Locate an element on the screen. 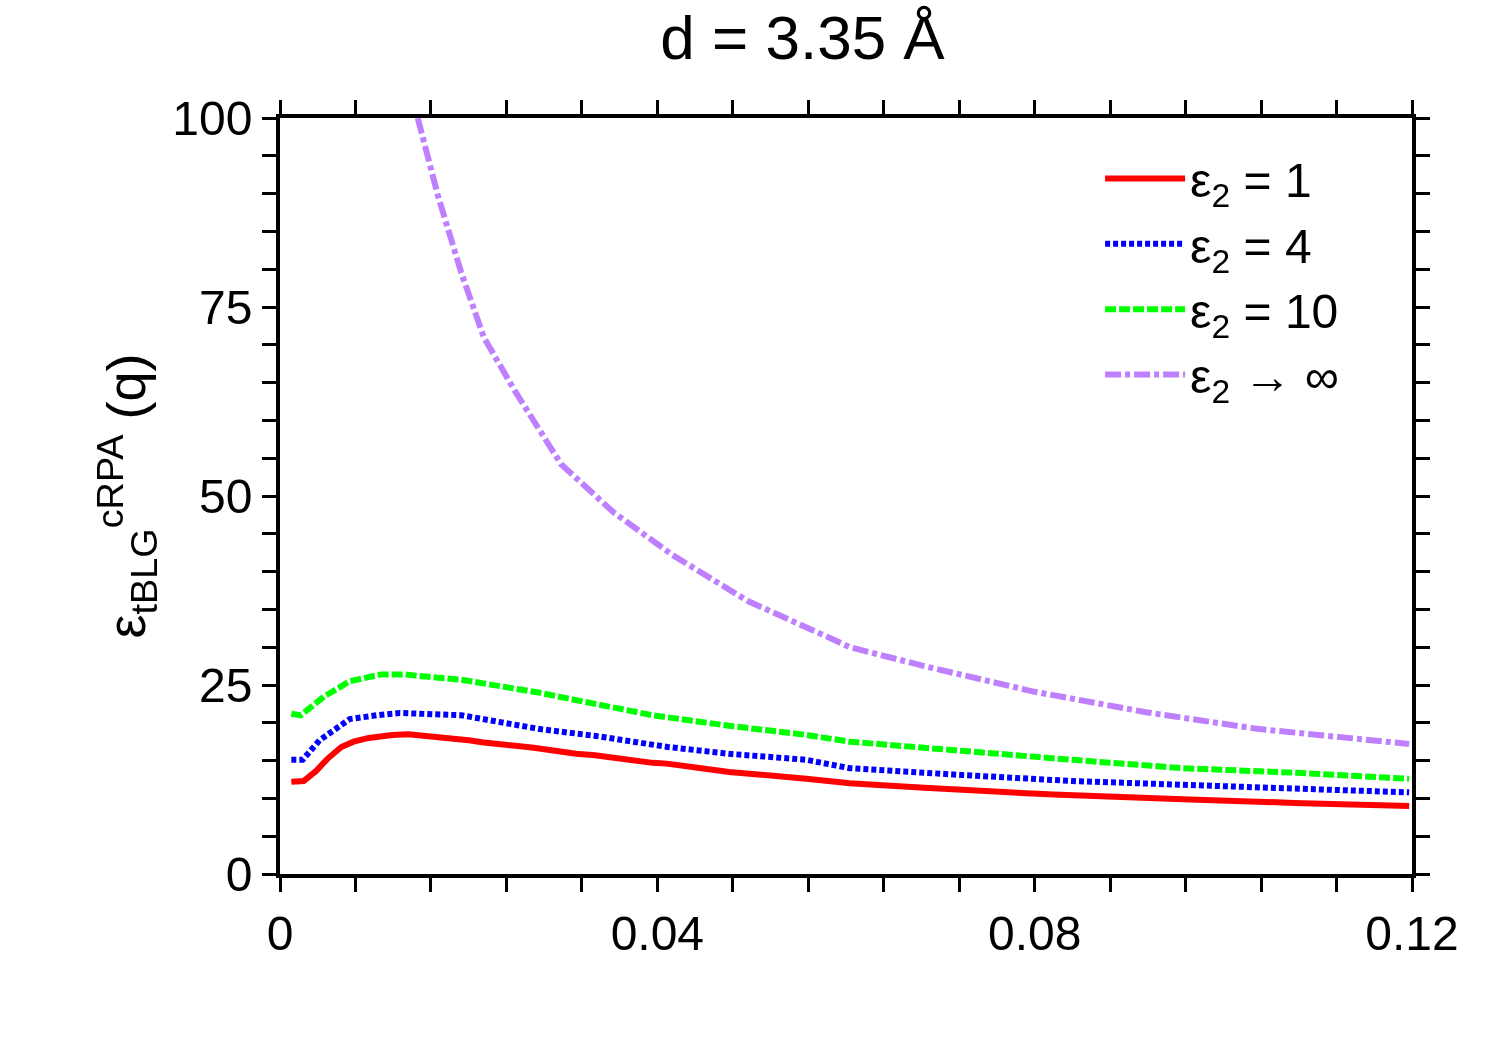 The width and height of the screenshot is (1500, 1050). x-tick-label: 0.04 is located at coordinates (657, 933).